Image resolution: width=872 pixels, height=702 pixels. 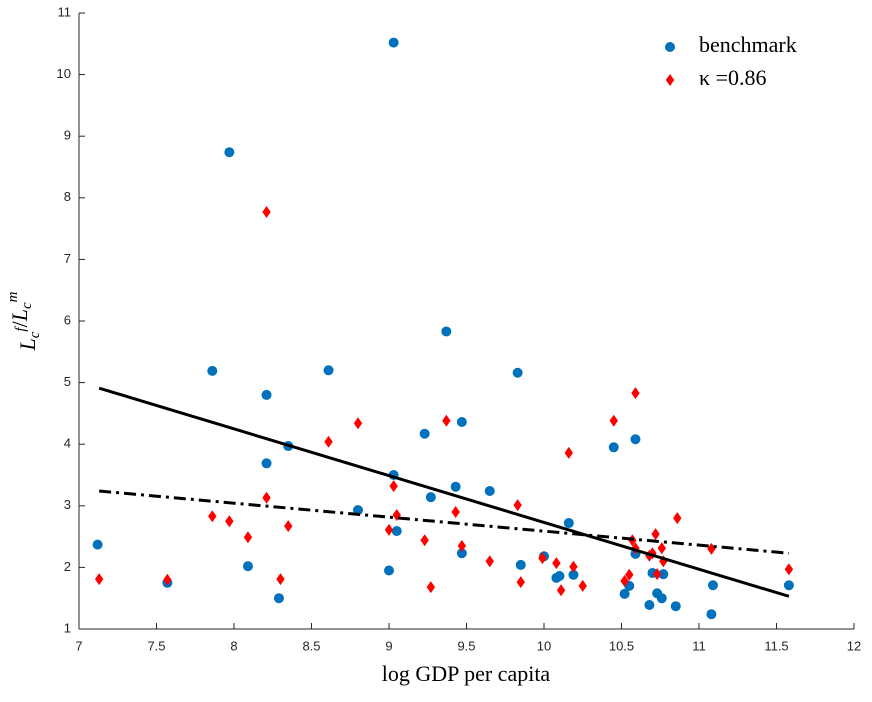 I want to click on y-tick-label: 4, so click(x=67, y=443).